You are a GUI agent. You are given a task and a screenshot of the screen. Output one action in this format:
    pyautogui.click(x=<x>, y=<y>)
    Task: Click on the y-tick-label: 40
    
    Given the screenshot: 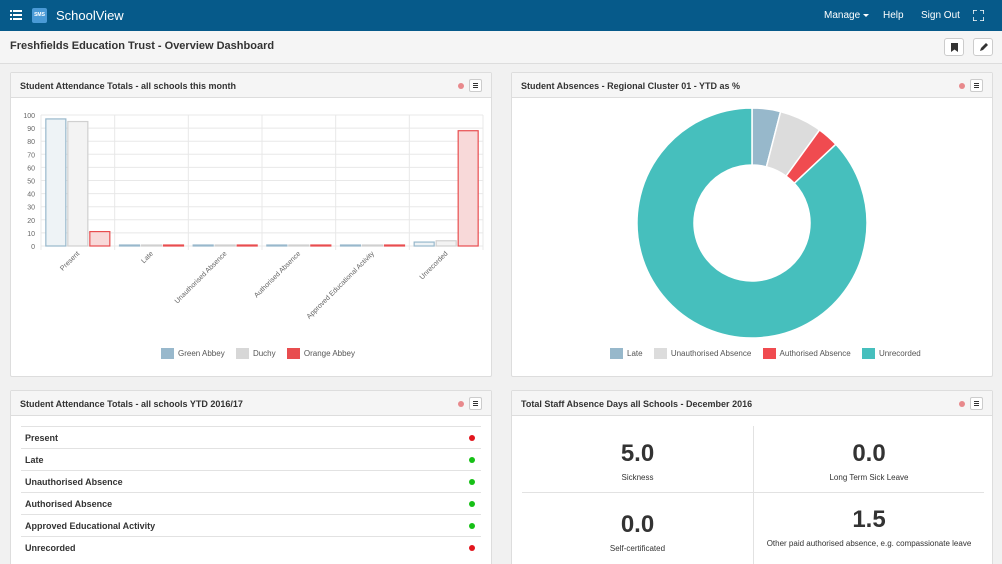 What is the action you would take?
    pyautogui.click(x=31, y=195)
    